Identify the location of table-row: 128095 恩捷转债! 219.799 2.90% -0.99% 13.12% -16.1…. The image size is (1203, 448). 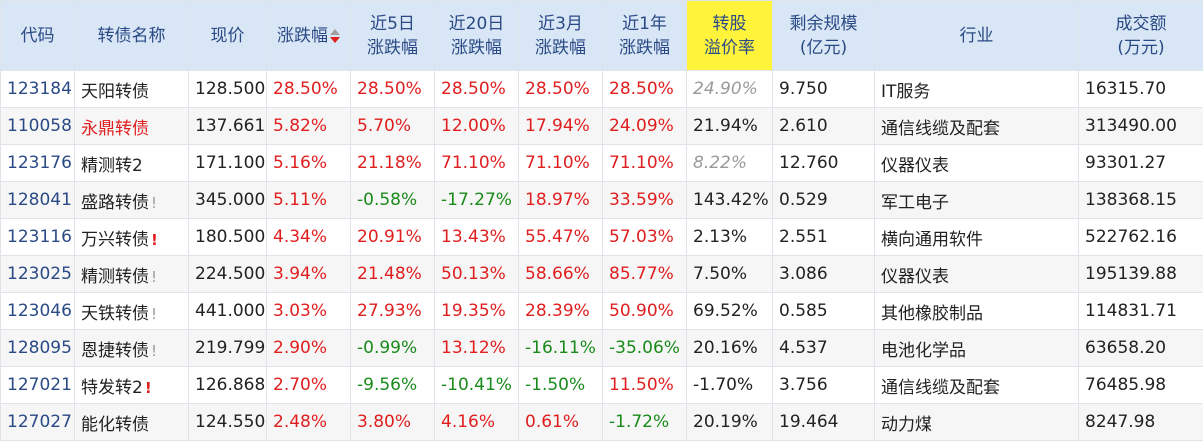
(601, 348).